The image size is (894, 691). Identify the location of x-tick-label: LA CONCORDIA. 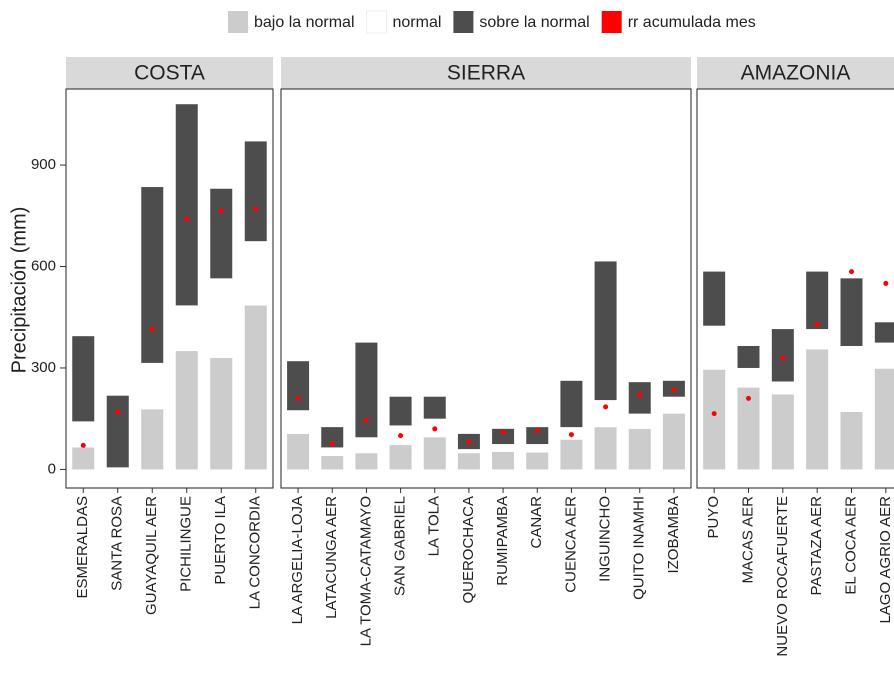
(255, 552).